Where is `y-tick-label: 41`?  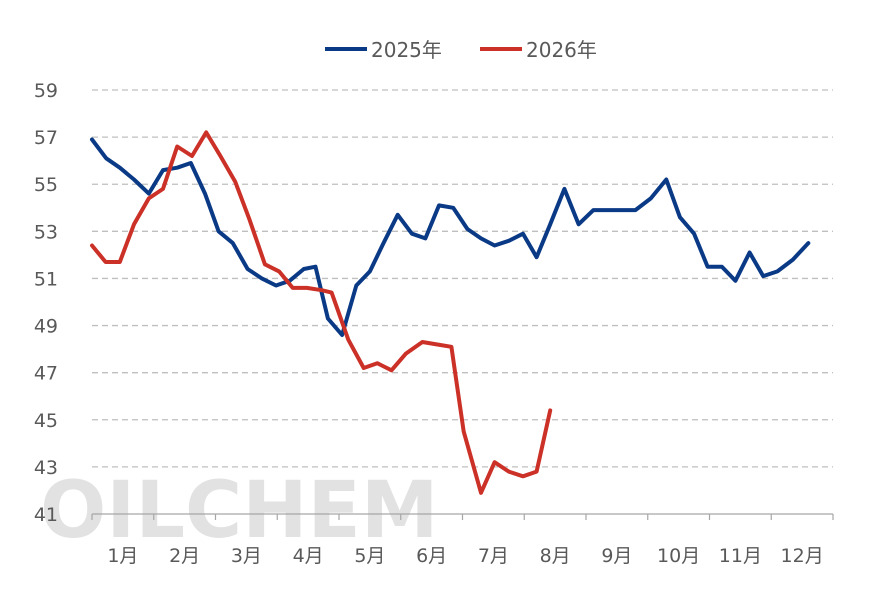
y-tick-label: 41 is located at coordinates (46, 515).